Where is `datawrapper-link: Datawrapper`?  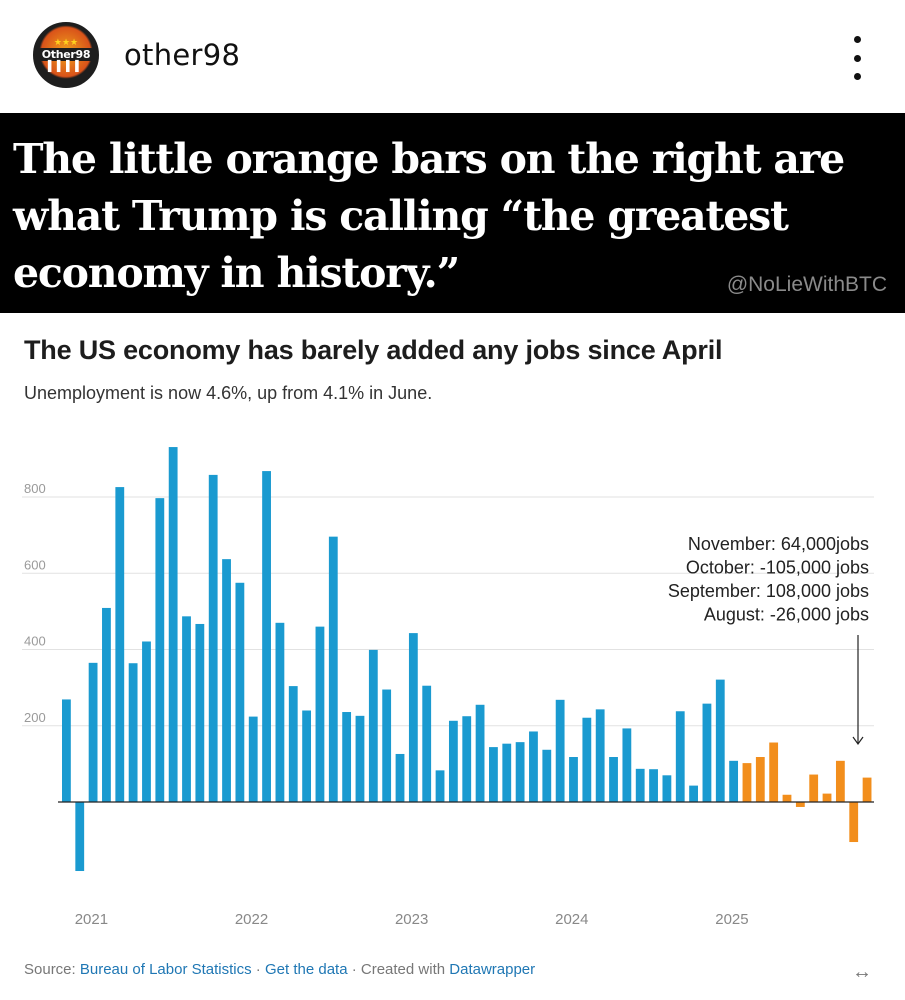 datawrapper-link: Datawrapper is located at coordinates (492, 969).